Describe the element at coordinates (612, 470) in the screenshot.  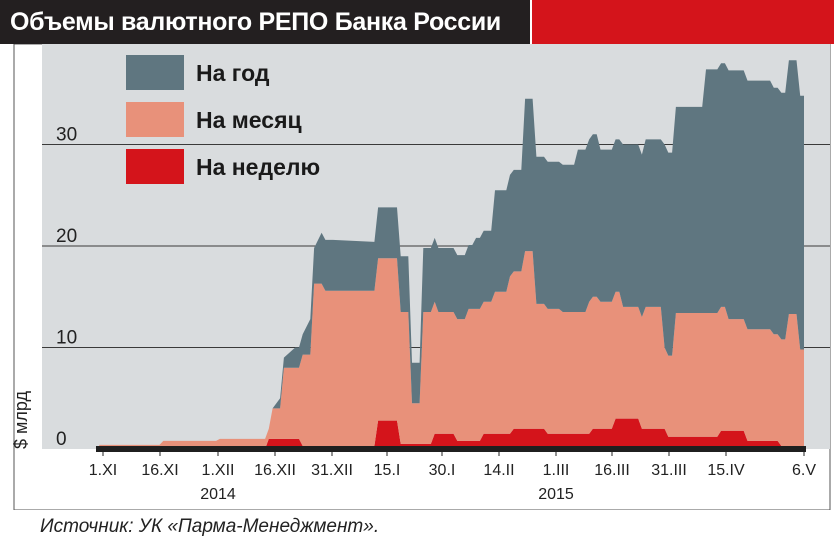
I see `x-tick-label: 16.III` at that location.